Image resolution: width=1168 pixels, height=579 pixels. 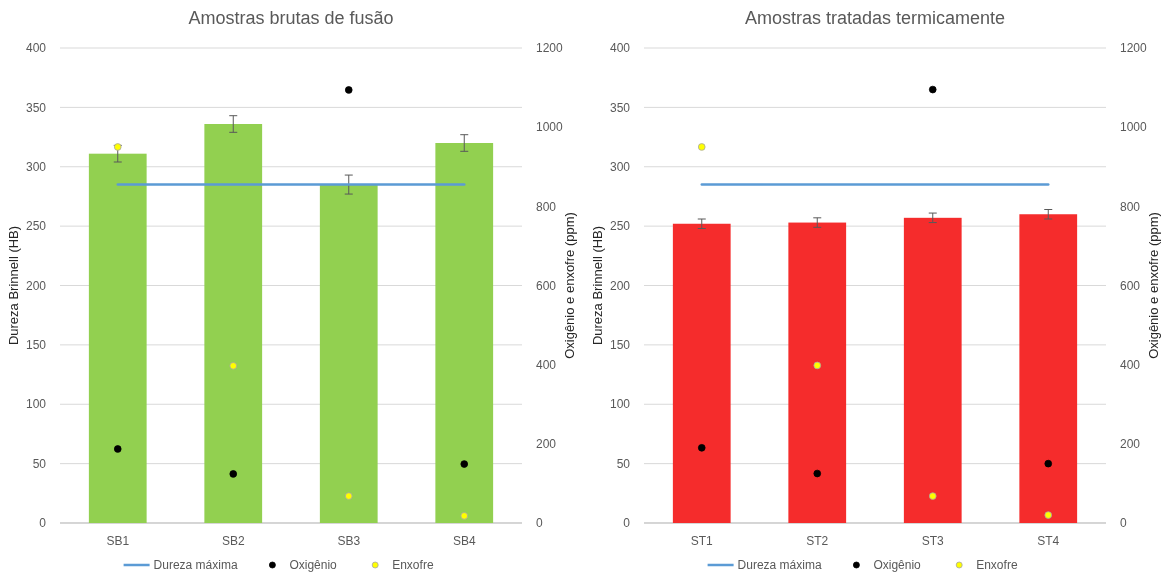 What do you see at coordinates (875, 18) in the screenshot?
I see `chart-title: Amostras tratadas termicamente` at bounding box center [875, 18].